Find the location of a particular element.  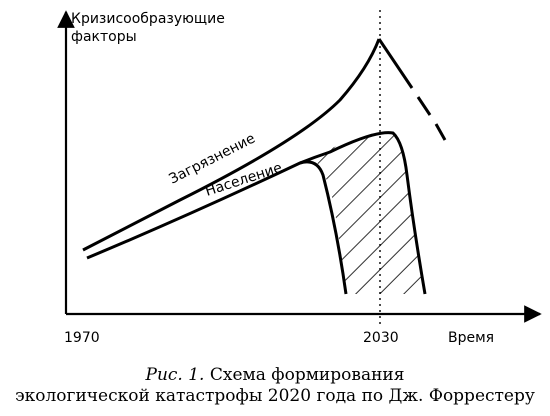

caption-title: Схема формирования is located at coordinates (307, 375).